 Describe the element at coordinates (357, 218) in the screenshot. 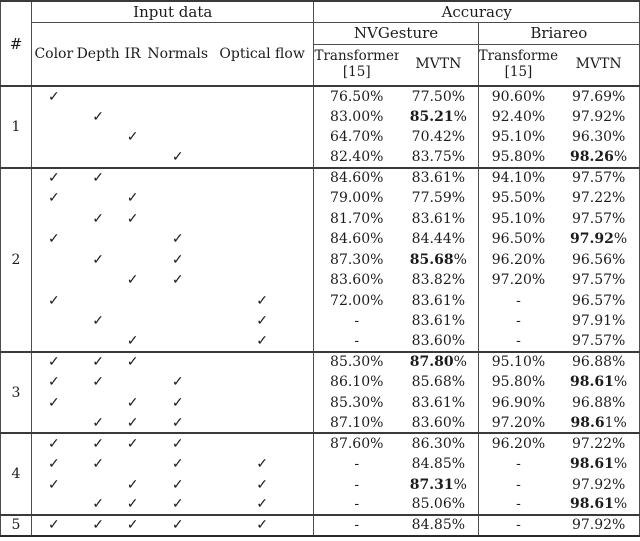

I see `accuracy-value: 81.70%` at that location.